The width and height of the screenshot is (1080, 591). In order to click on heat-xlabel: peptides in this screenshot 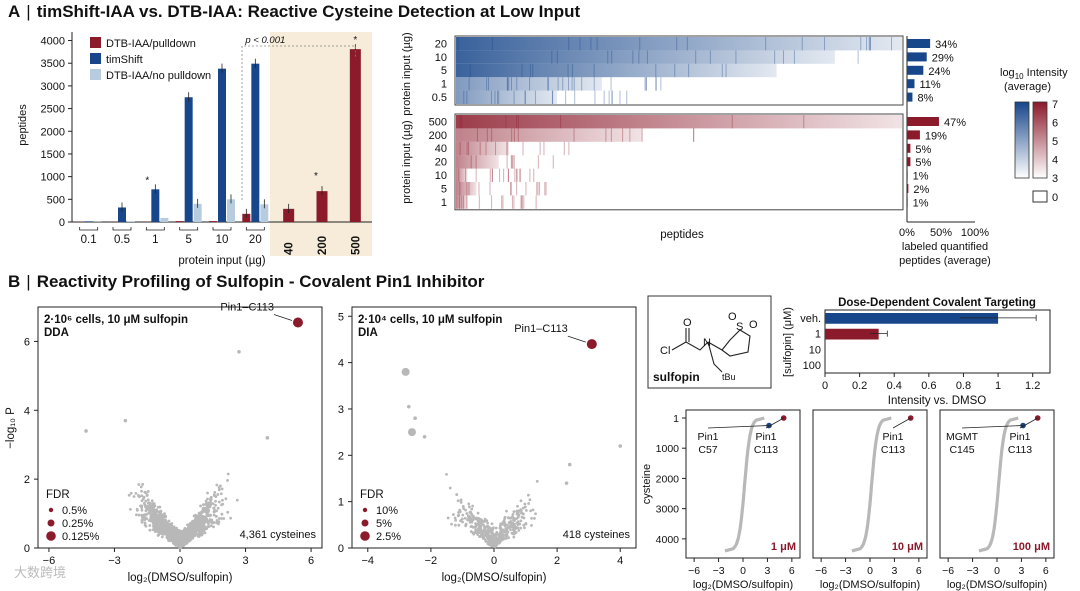, I will do `click(682, 235)`.